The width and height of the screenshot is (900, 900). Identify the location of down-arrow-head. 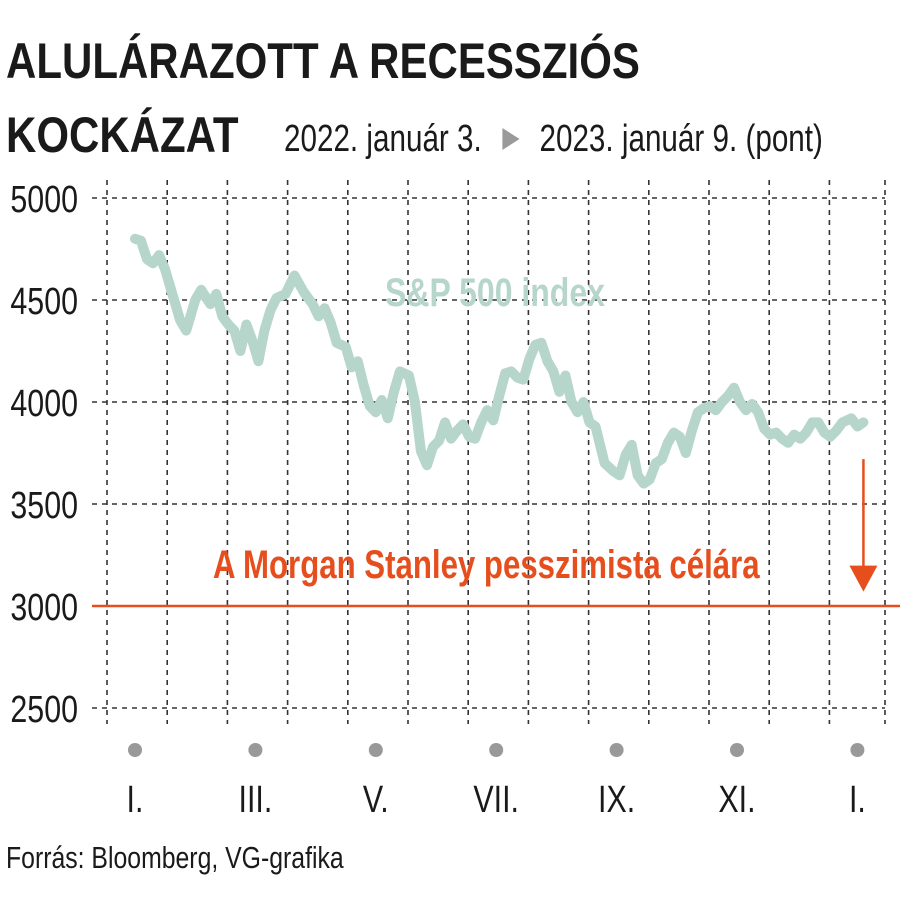
(863, 578).